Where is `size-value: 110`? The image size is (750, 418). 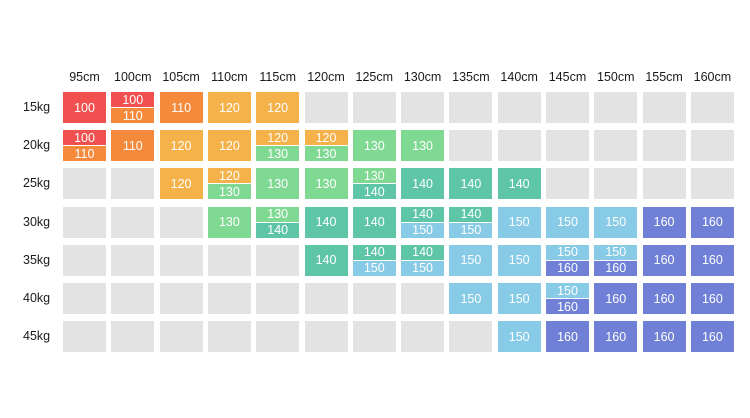
size-value: 110 is located at coordinates (133, 115).